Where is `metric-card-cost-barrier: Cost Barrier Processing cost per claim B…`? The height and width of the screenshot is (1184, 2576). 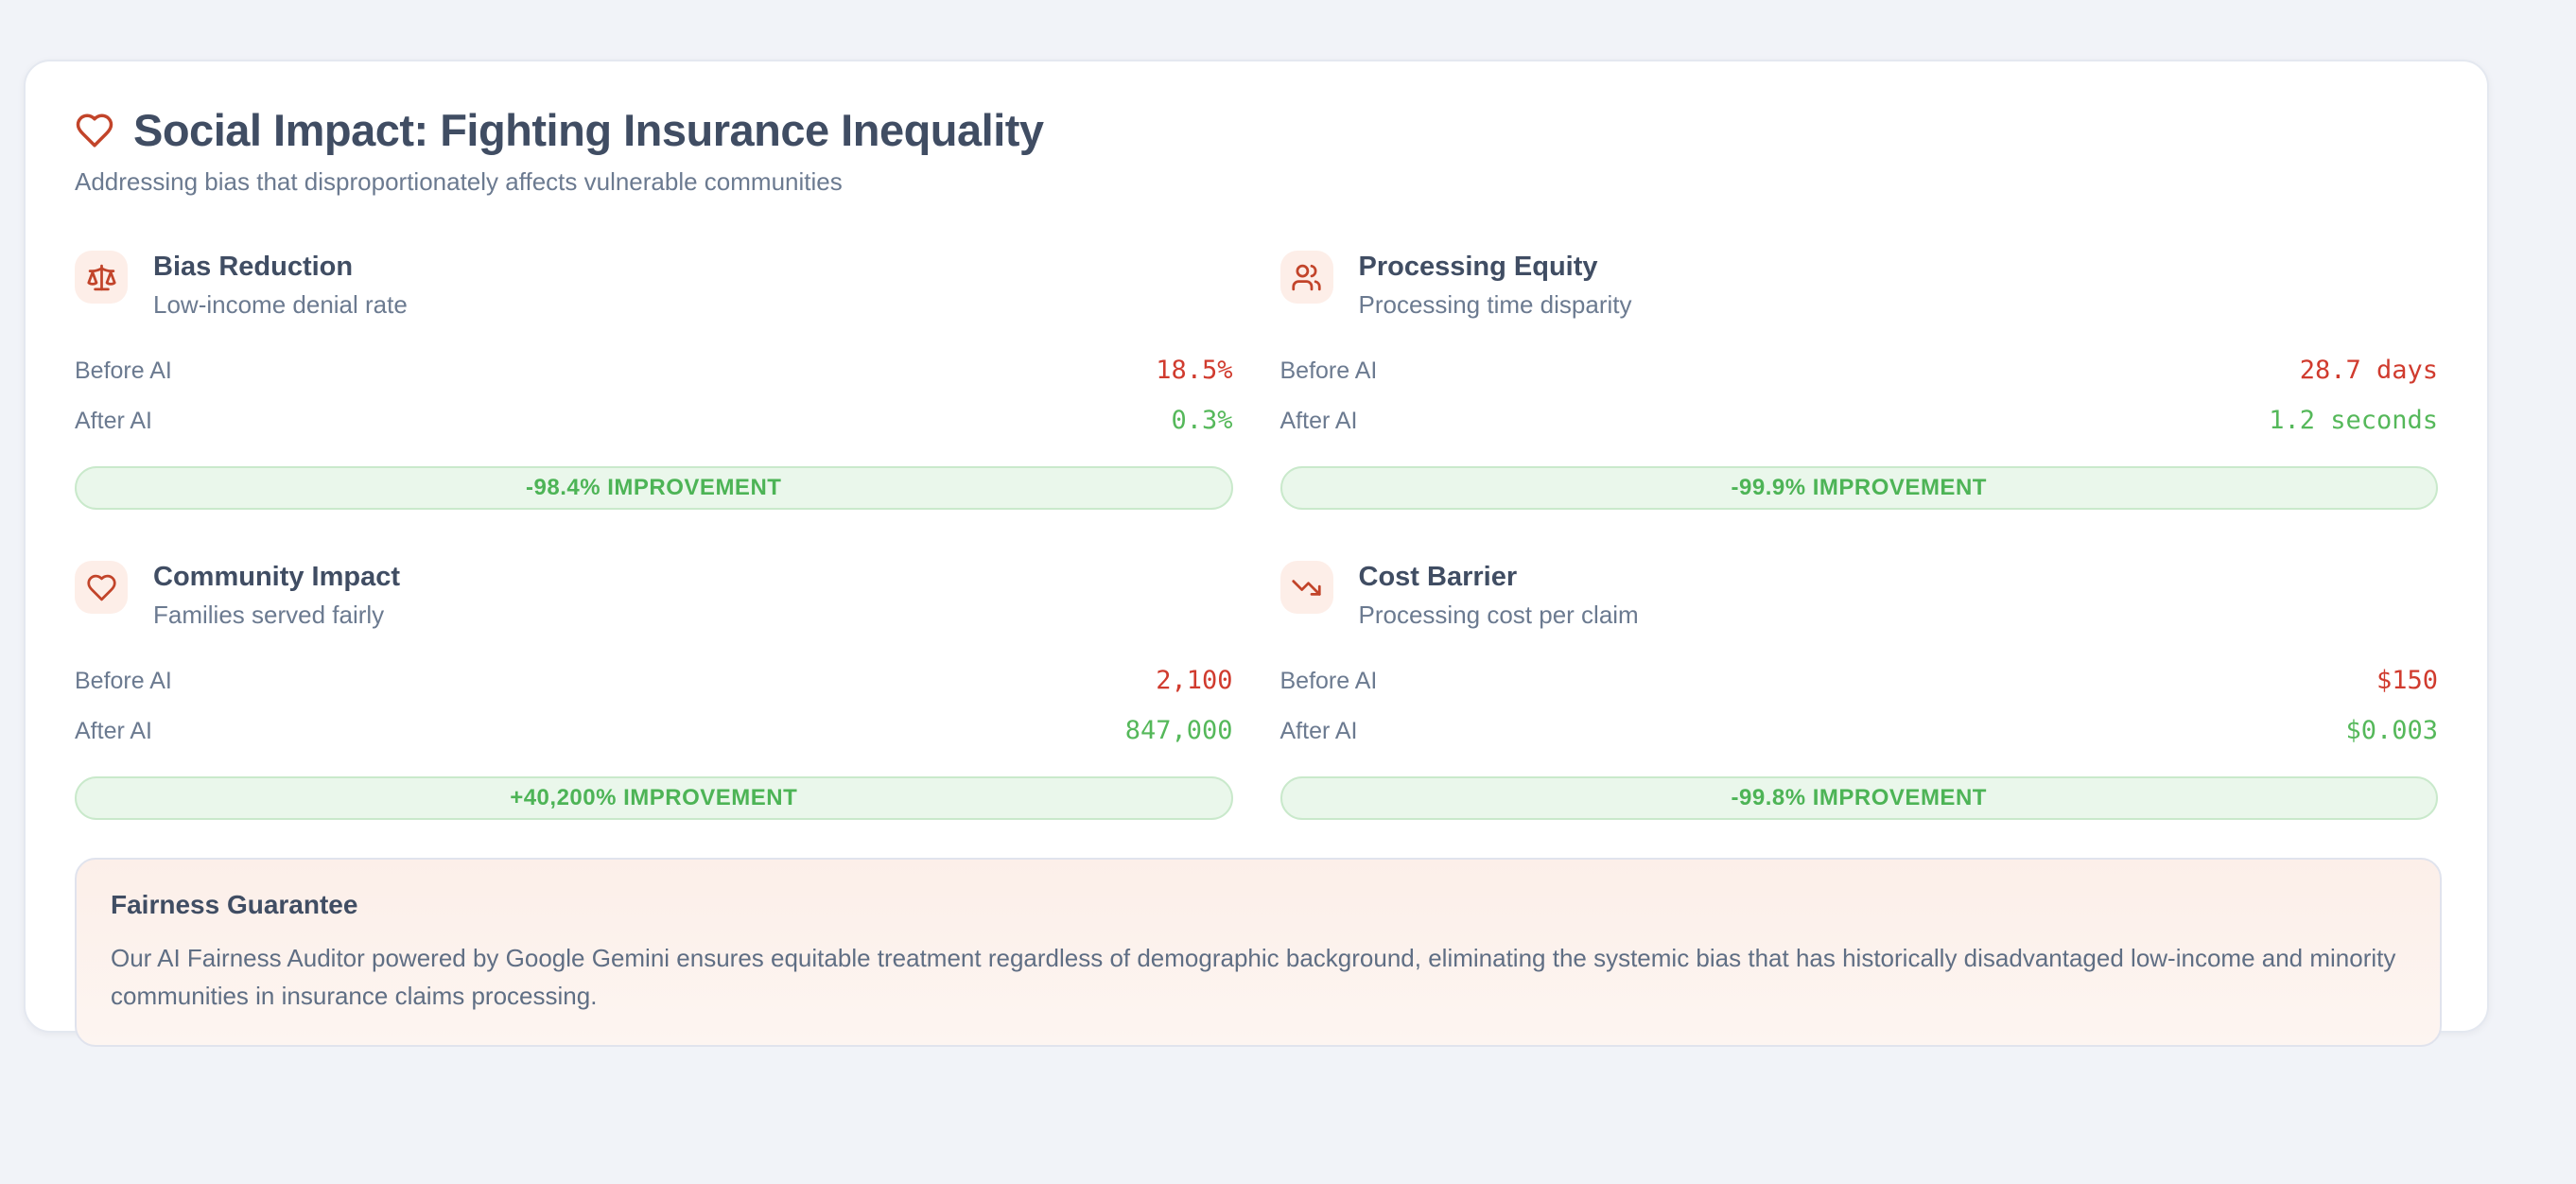 metric-card-cost-barrier: Cost Barrier Processing cost per claim B… is located at coordinates (1859, 690).